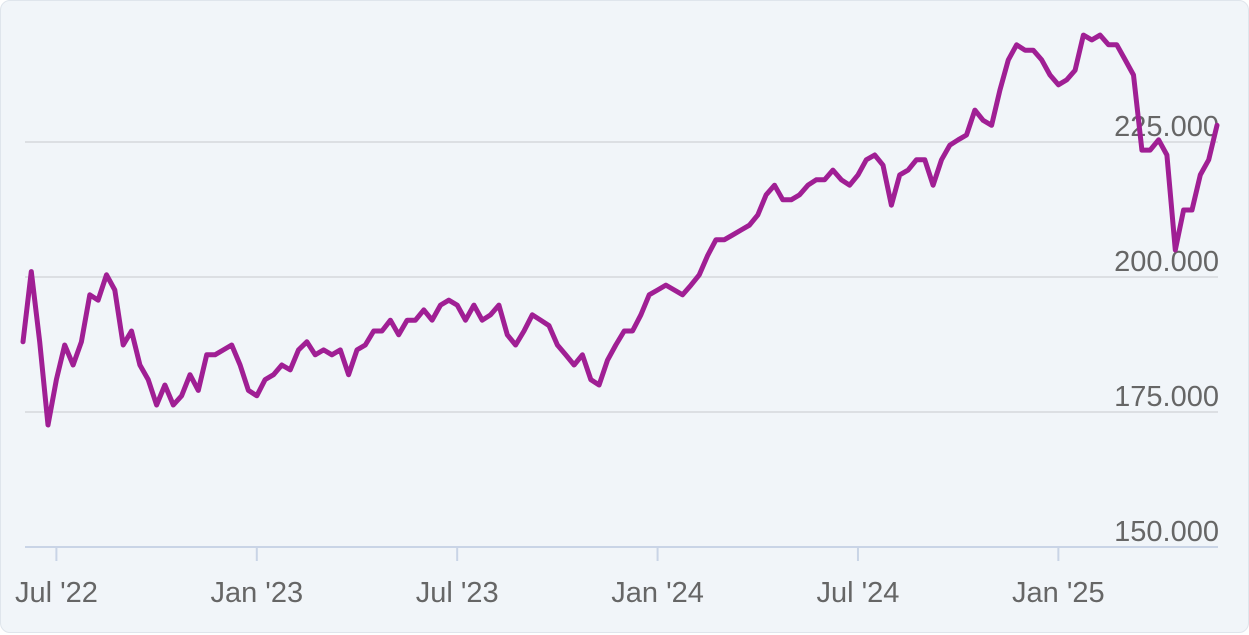 This screenshot has width=1249, height=635. I want to click on y-tick-label: 225.000, so click(1166, 127).